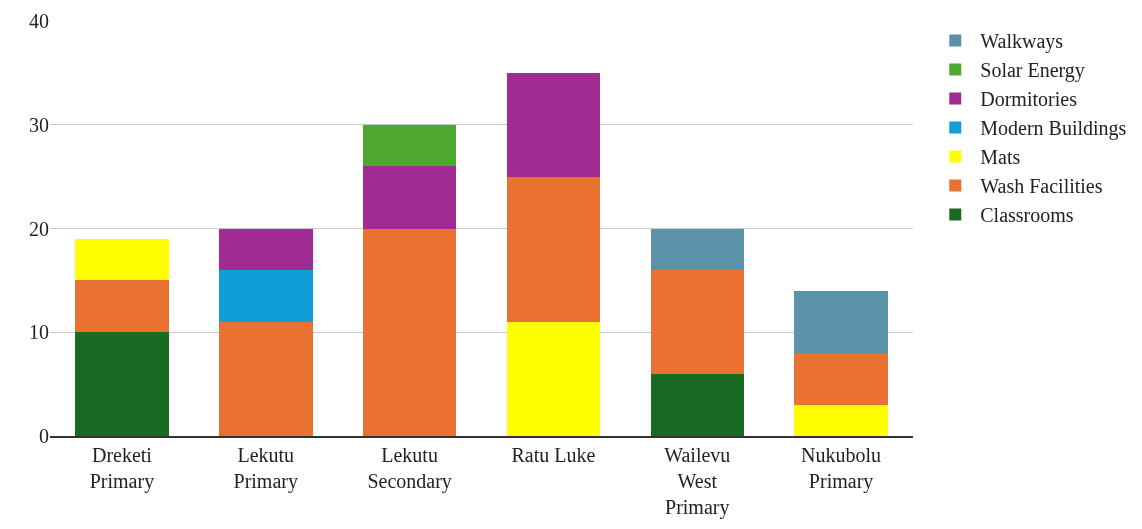  I want to click on legend-label: Walkways, so click(1022, 42).